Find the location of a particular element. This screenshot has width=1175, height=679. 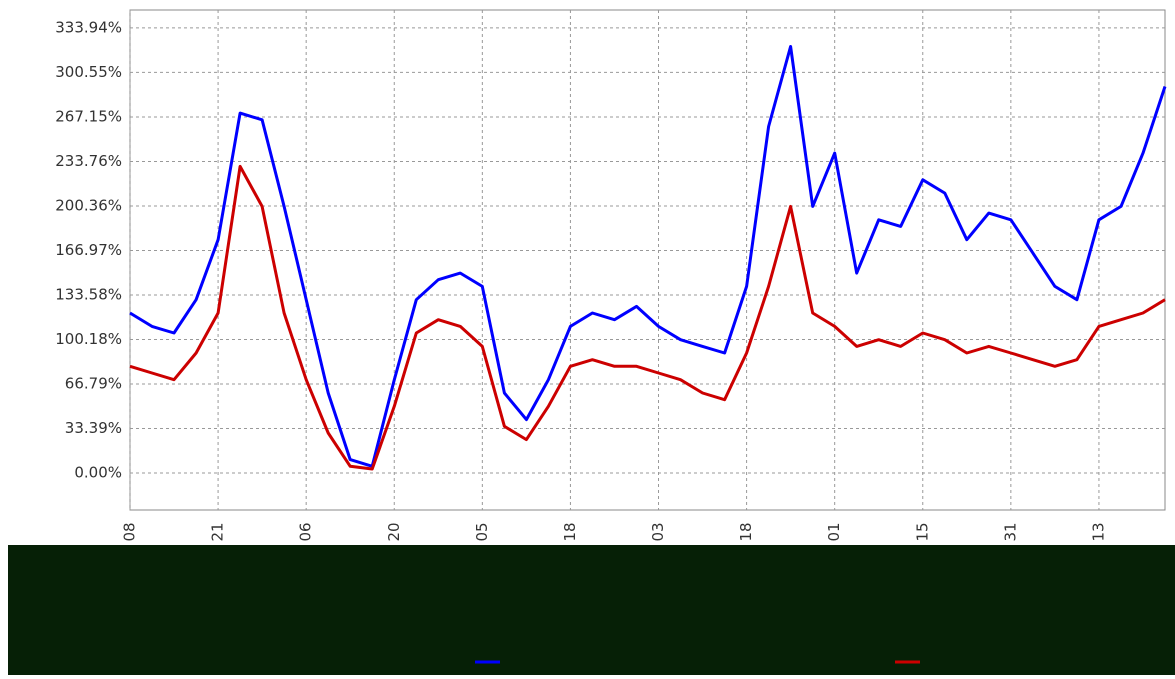

y-tick-label: 267.15% is located at coordinates (88, 116).